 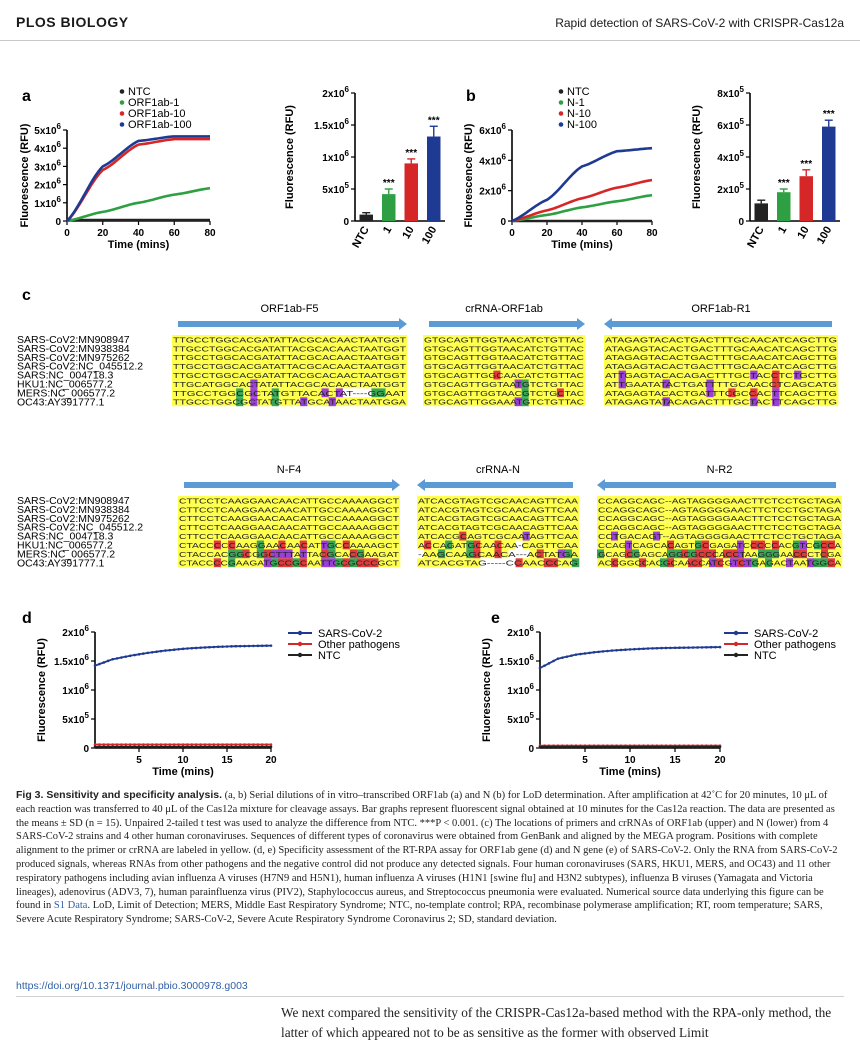 I want to click on y-tick-label: 5x10⁶, so click(x=47, y=129).